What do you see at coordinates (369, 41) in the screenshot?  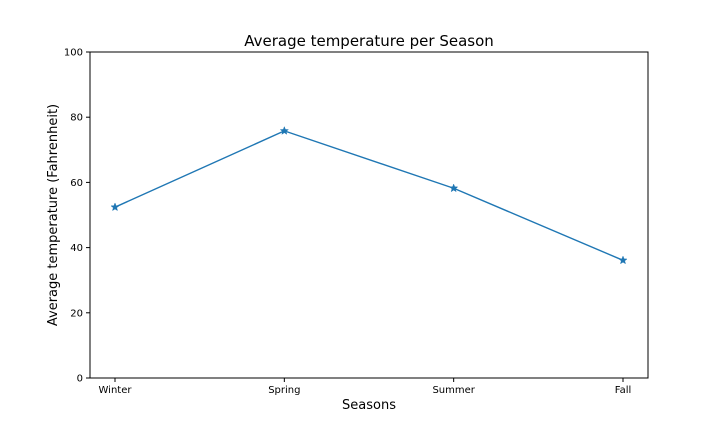 I see `chart-title: Average temperature per Season` at bounding box center [369, 41].